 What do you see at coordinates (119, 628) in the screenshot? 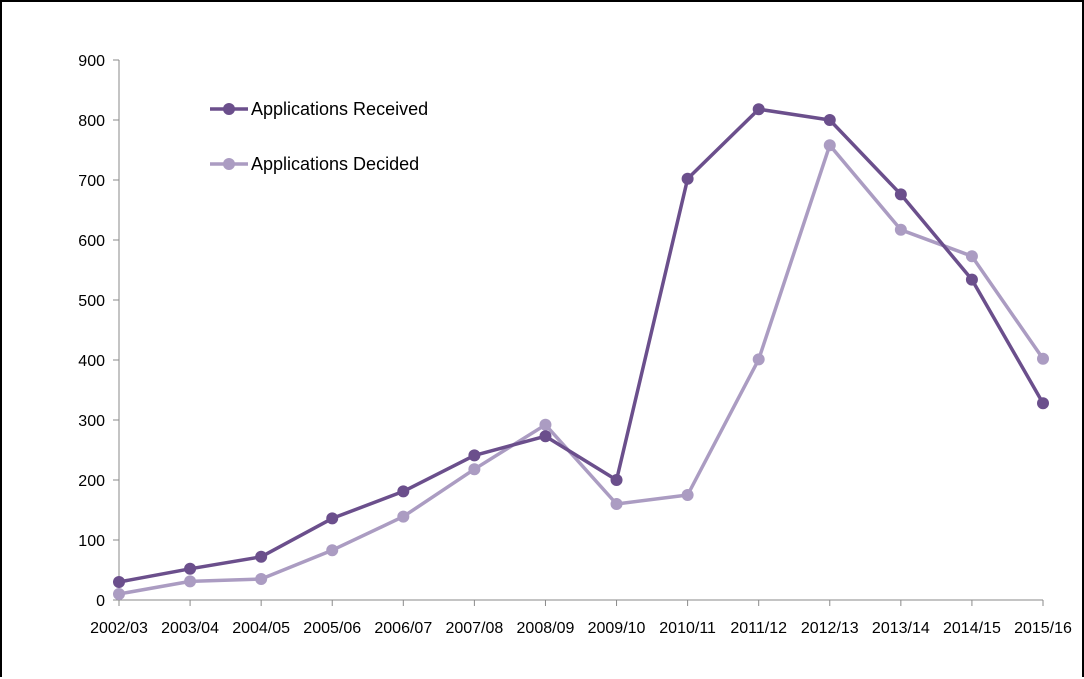
I see `x-tick-label: 2002/03` at bounding box center [119, 628].